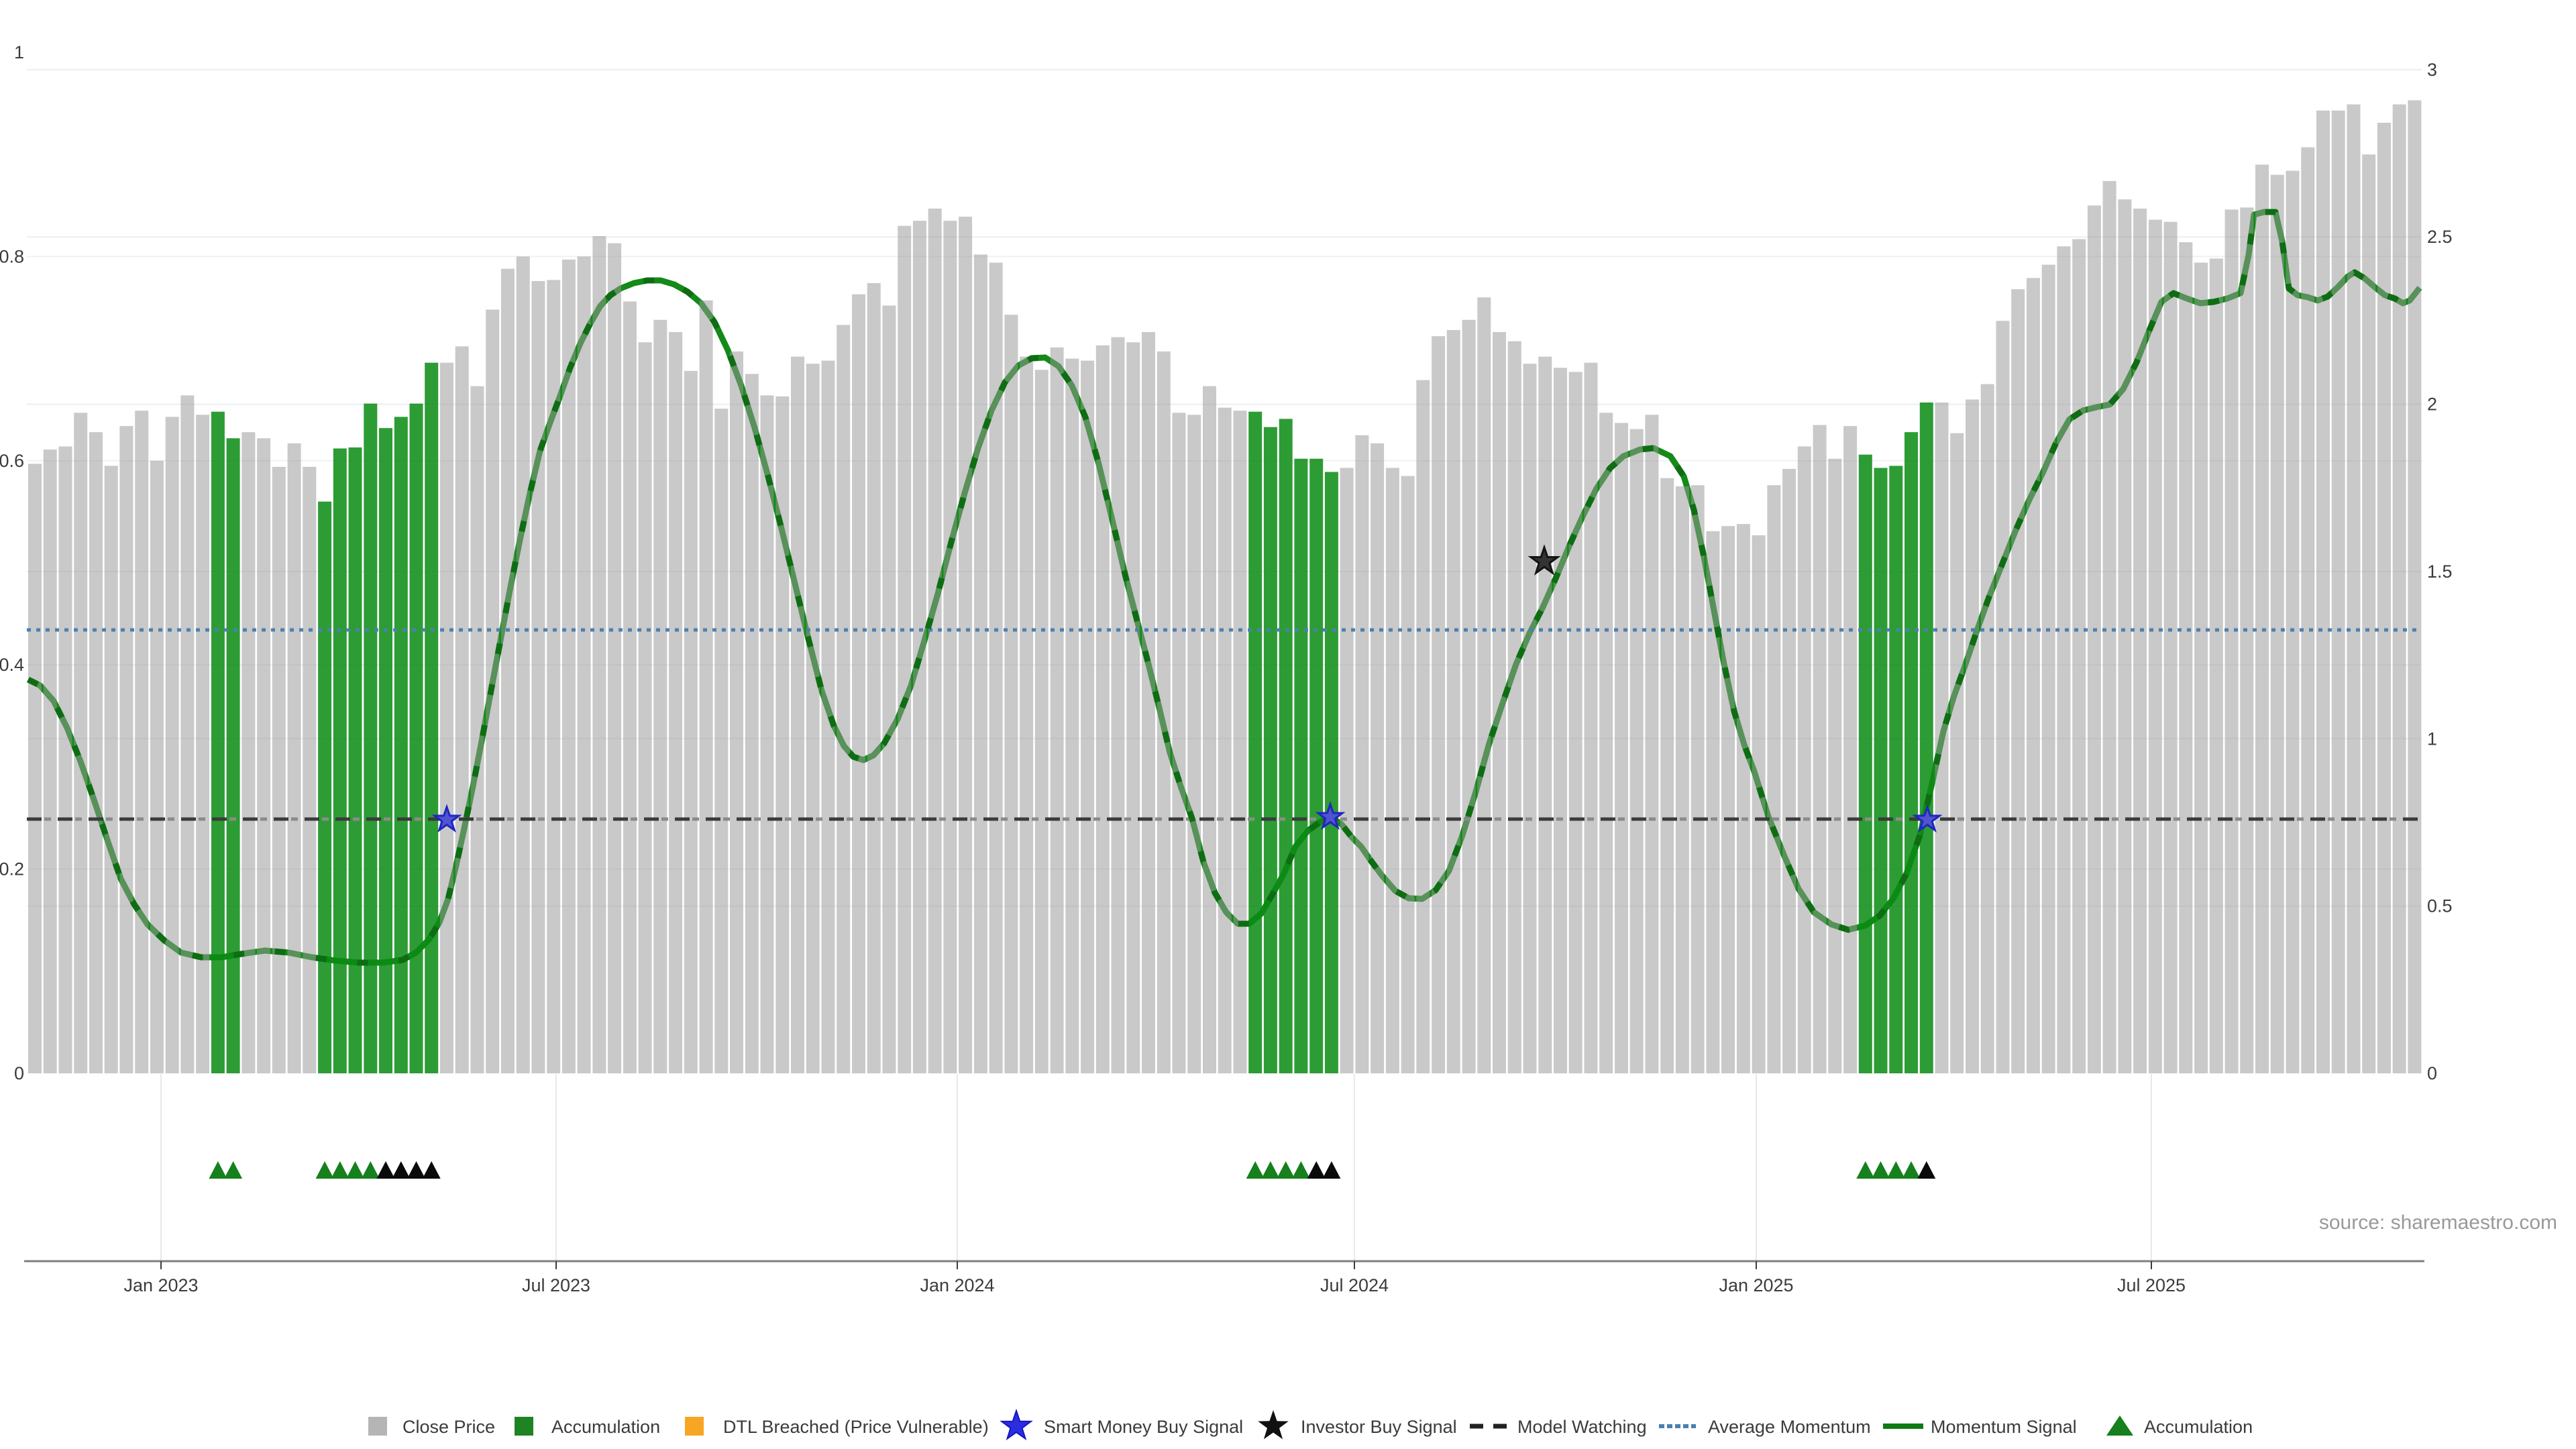  I want to click on svg-text: 0.8, so click(12, 256).